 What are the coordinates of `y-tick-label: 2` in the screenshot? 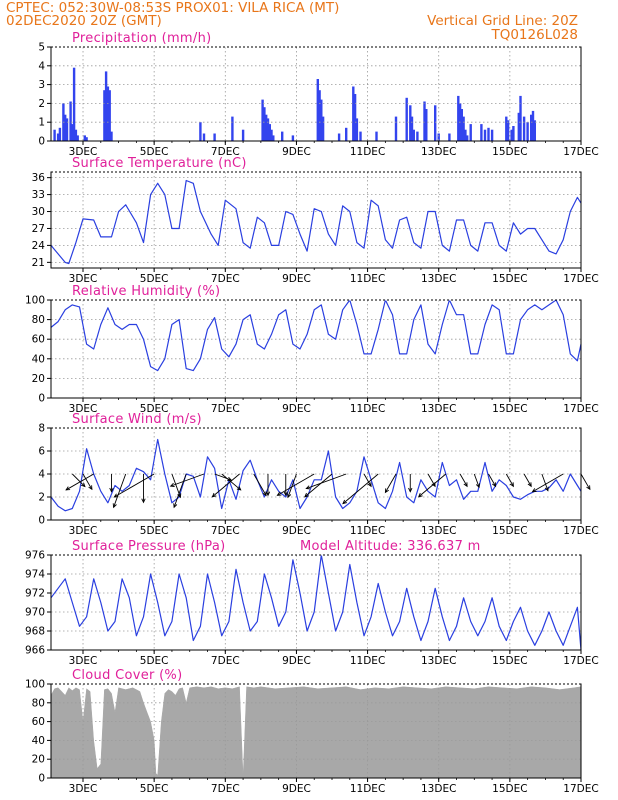 It's located at (41, 498).